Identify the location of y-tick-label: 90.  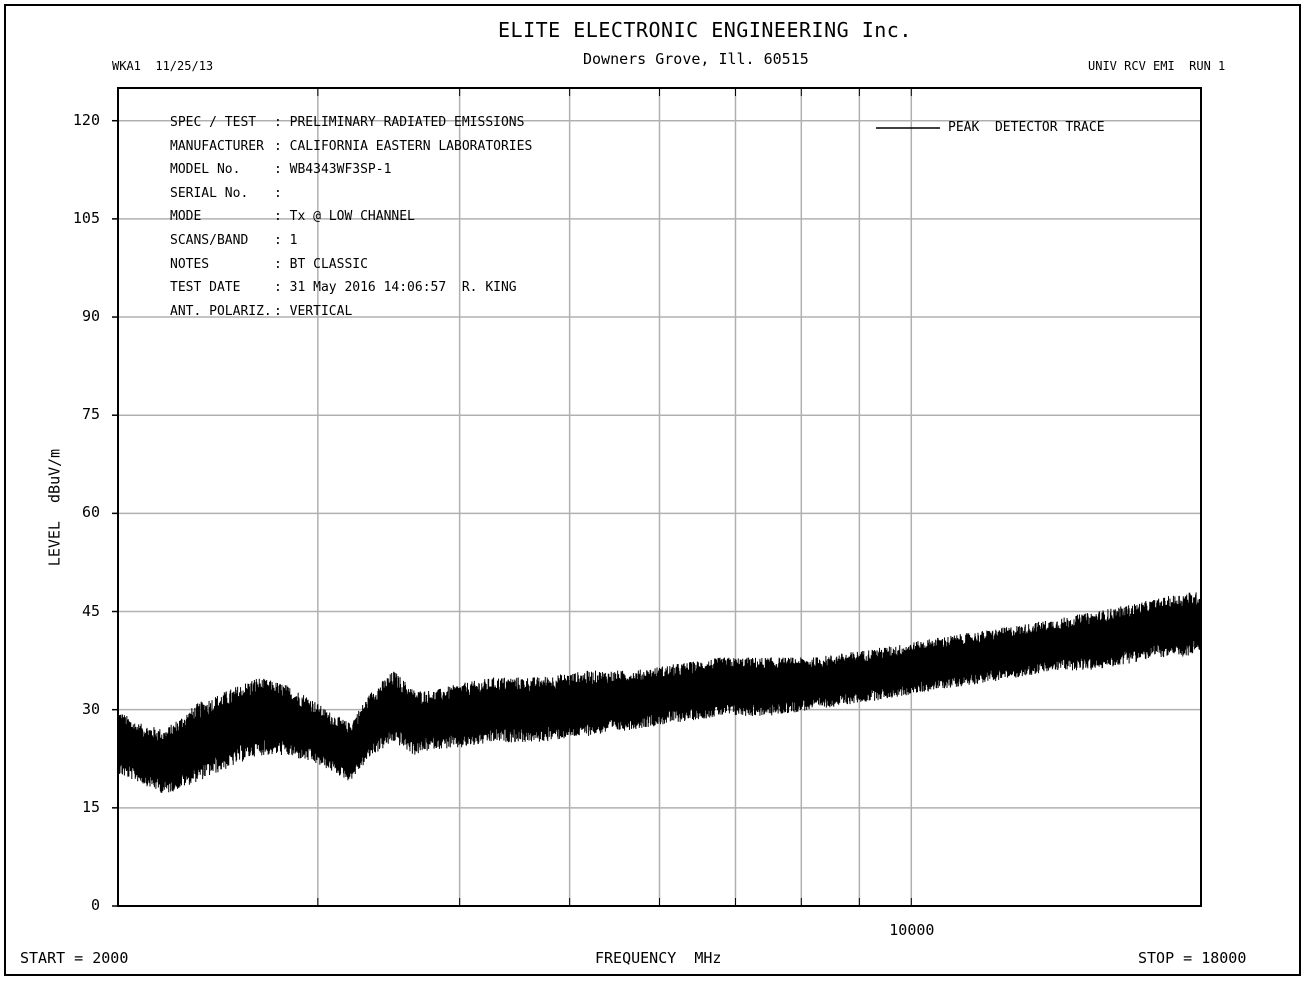
(90, 316).